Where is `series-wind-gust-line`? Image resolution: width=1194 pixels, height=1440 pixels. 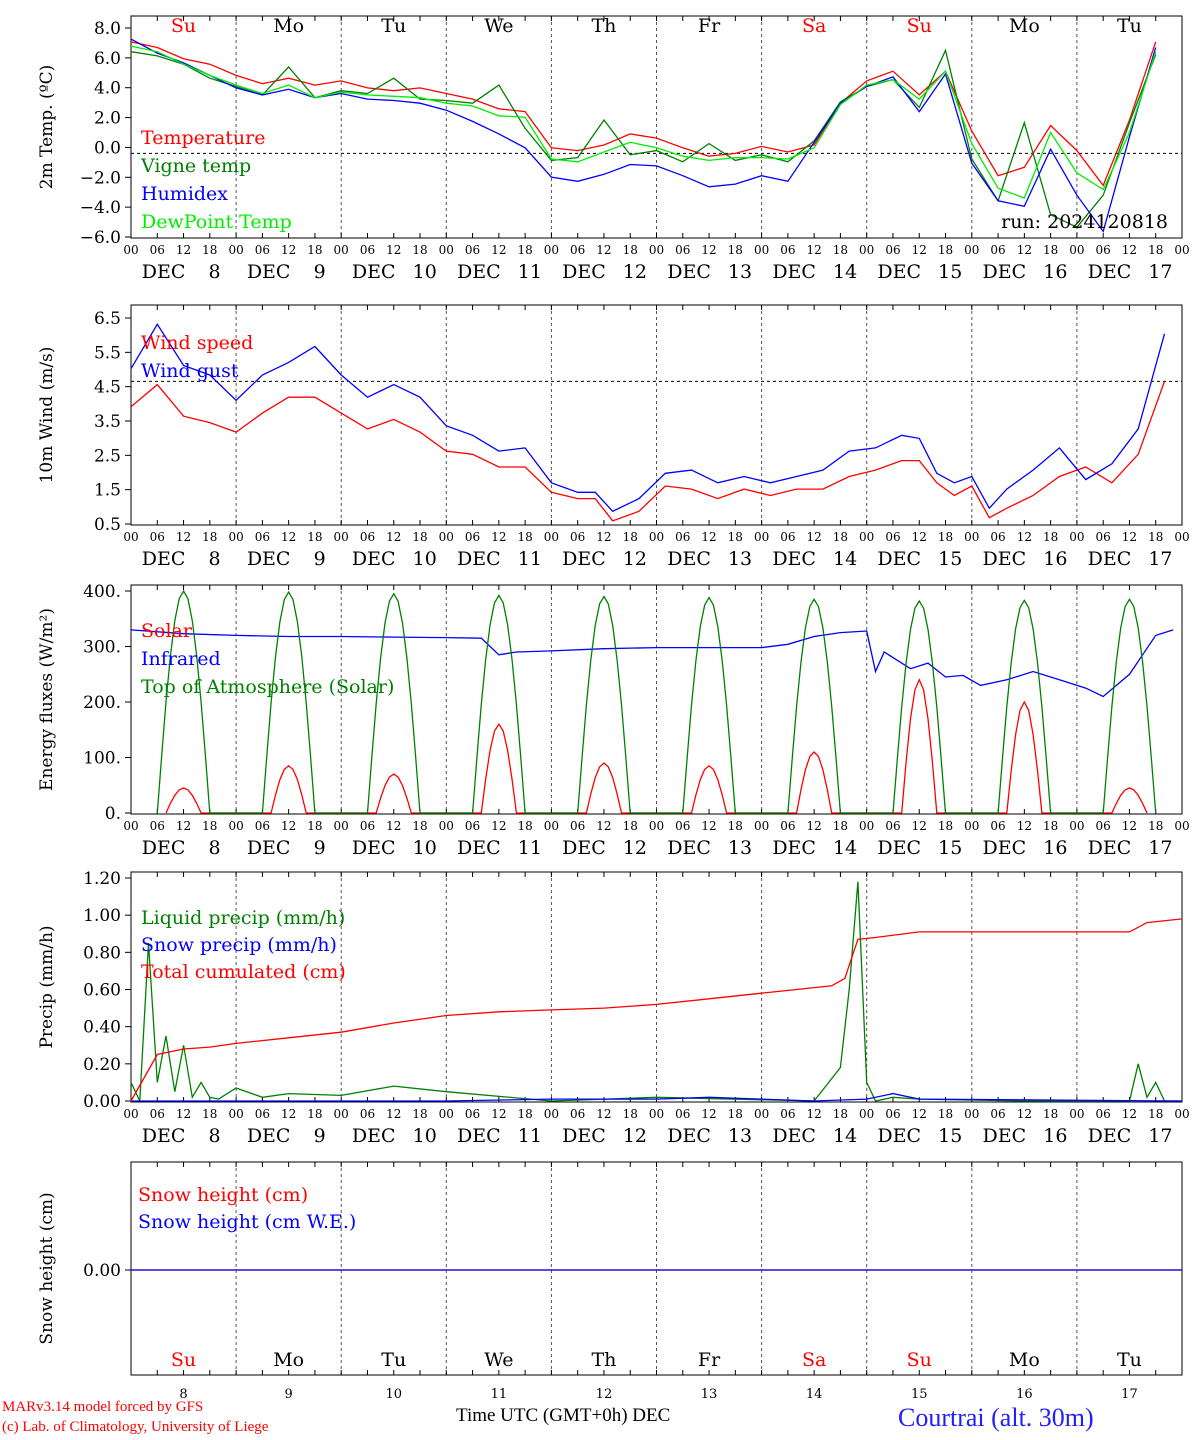 series-wind-gust-line is located at coordinates (648, 418).